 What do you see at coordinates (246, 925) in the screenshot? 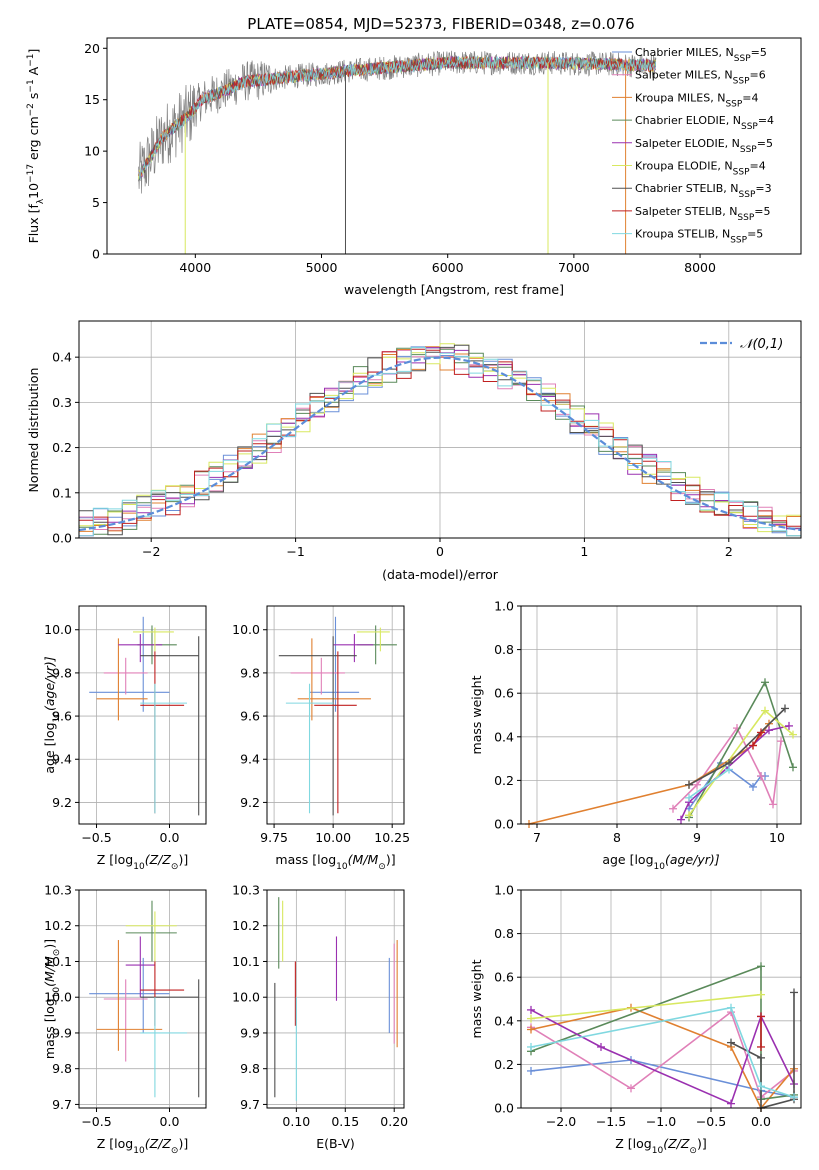
I see `y-tick-label: 10.2` at bounding box center [246, 925].